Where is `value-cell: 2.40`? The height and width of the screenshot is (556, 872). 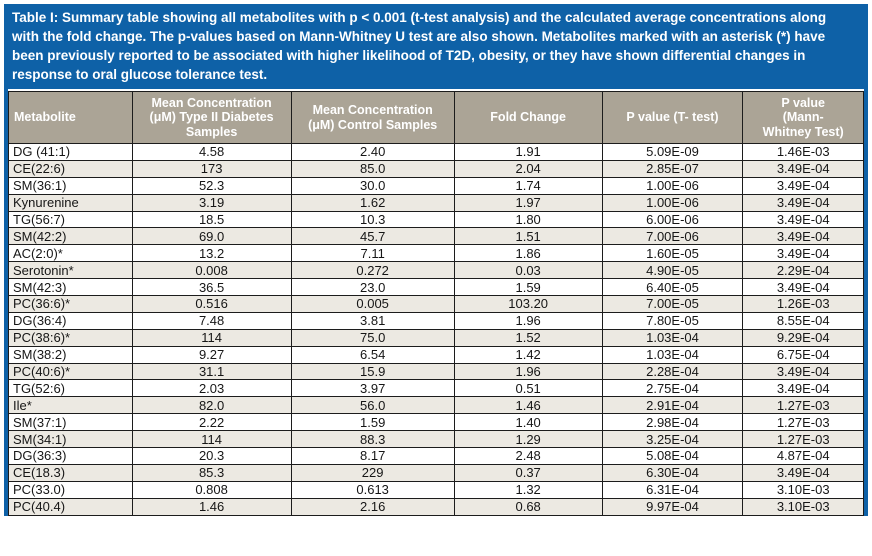
value-cell: 2.40 is located at coordinates (372, 152).